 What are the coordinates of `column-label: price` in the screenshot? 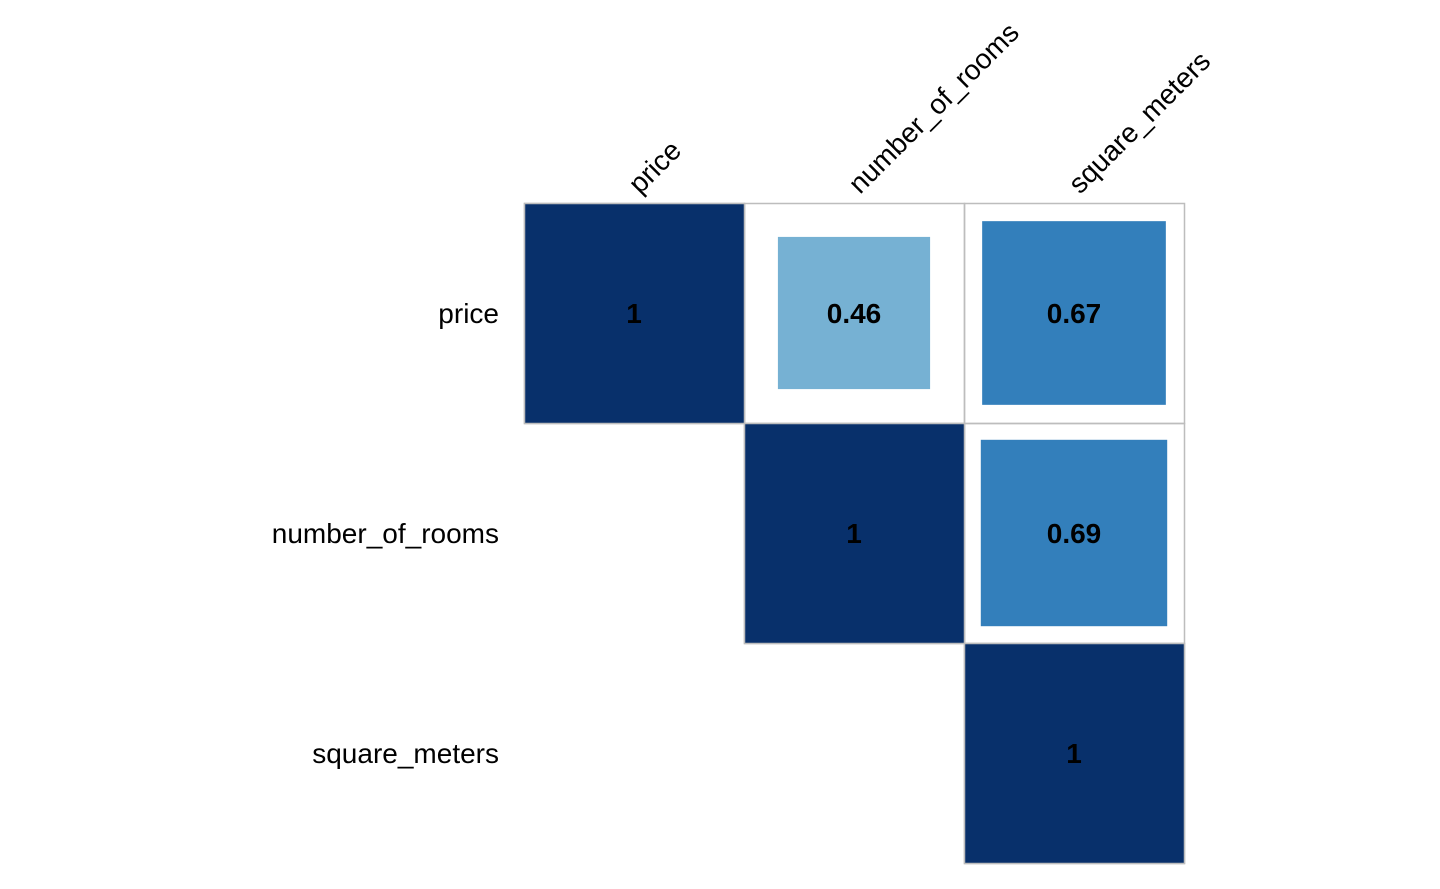 It's located at (654, 166).